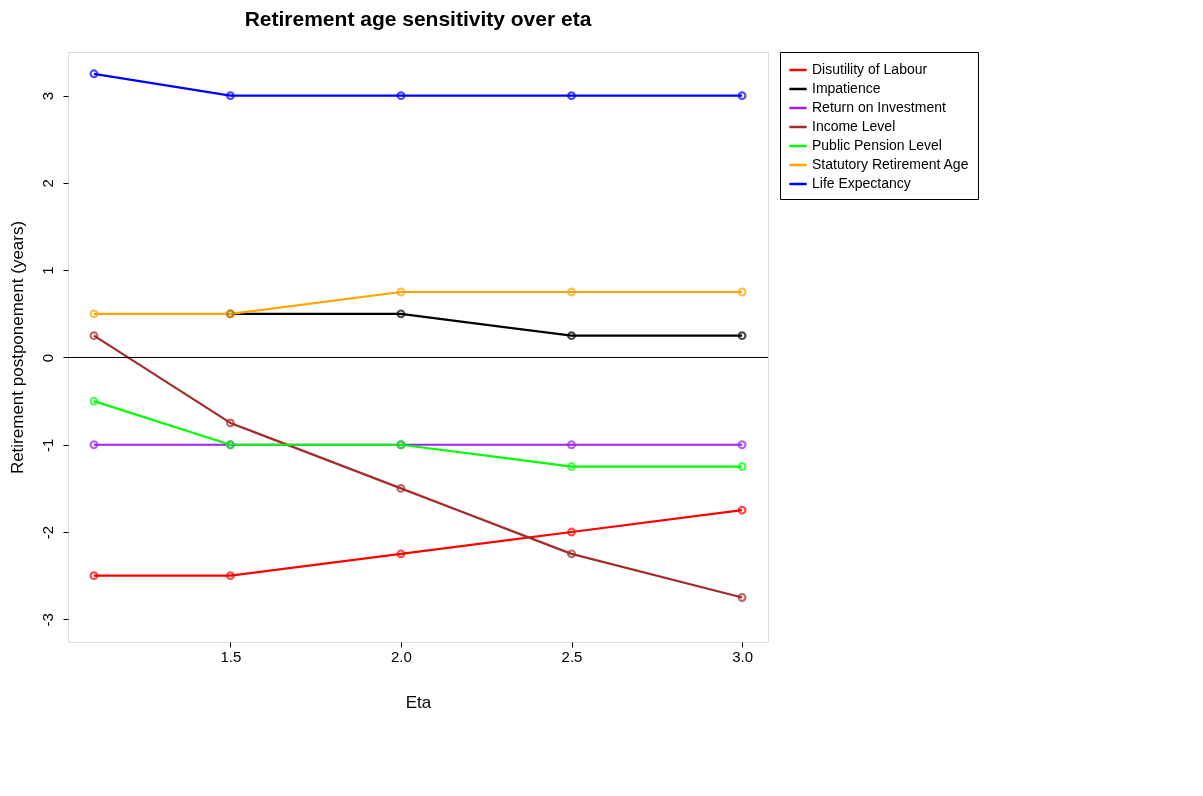 Image resolution: width=1203 pixels, height=796 pixels. Describe the element at coordinates (418, 702) in the screenshot. I see `x-axis-title: Eta` at that location.